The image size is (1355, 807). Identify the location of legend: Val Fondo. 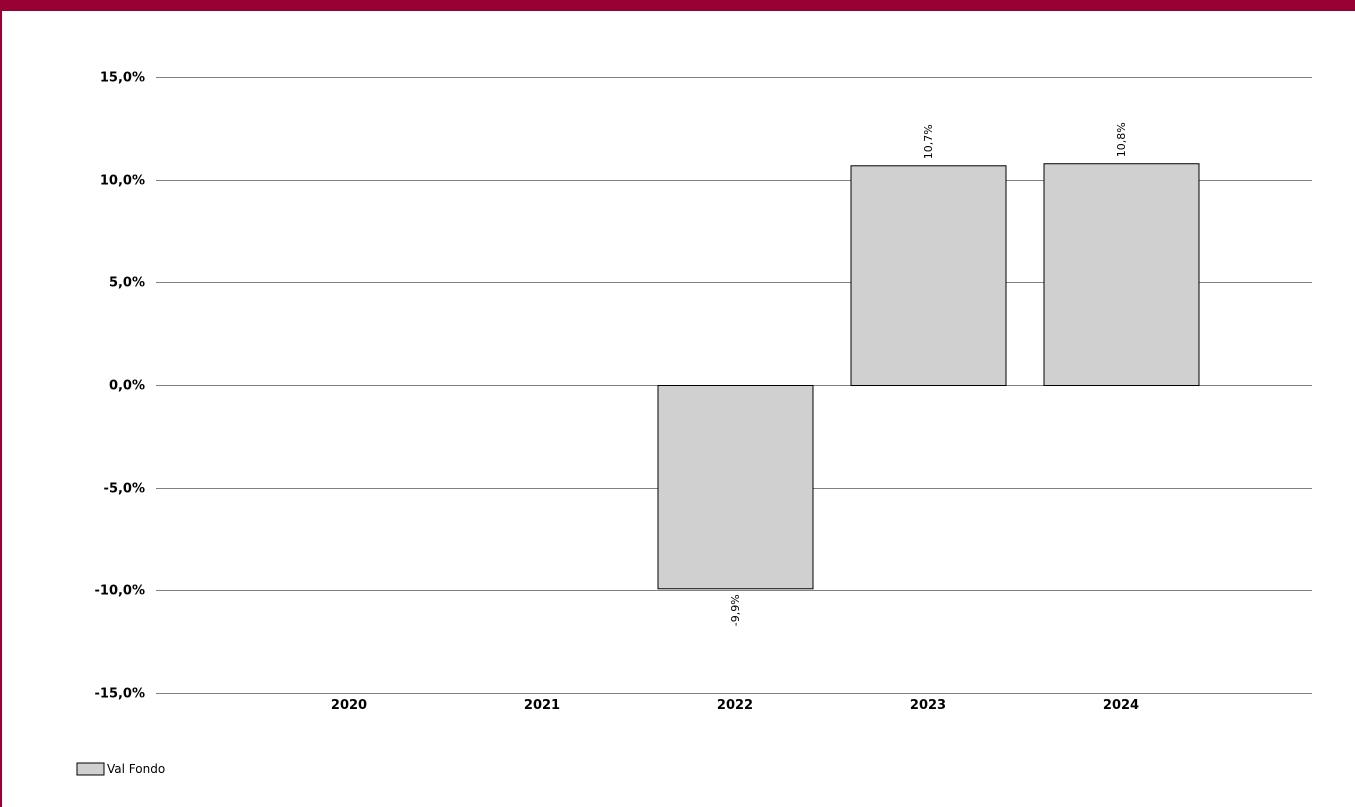
(120, 769).